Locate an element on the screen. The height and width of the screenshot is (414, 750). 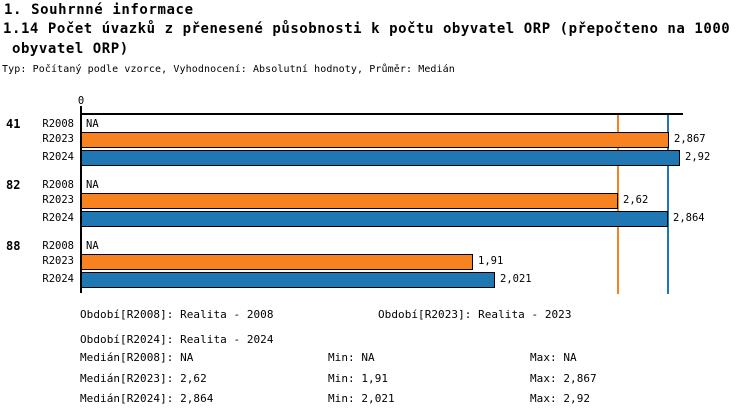
section-title: 1. Souhrnné informace is located at coordinates (99, 10).